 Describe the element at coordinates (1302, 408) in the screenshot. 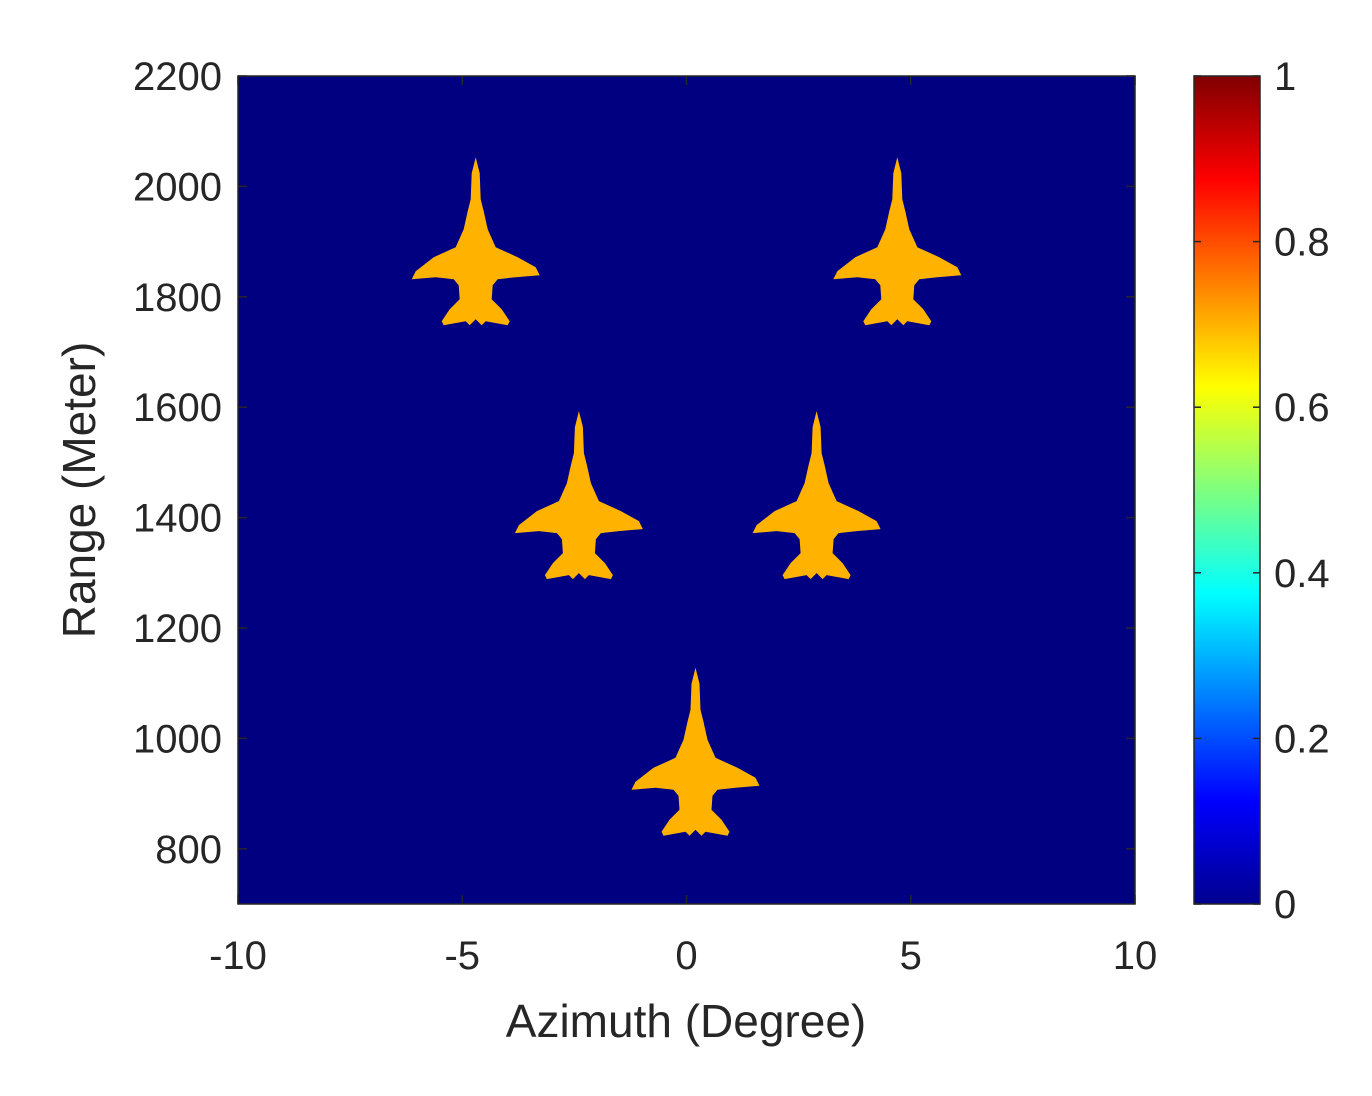

I see `colorbar-tick-label: 0.6` at that location.